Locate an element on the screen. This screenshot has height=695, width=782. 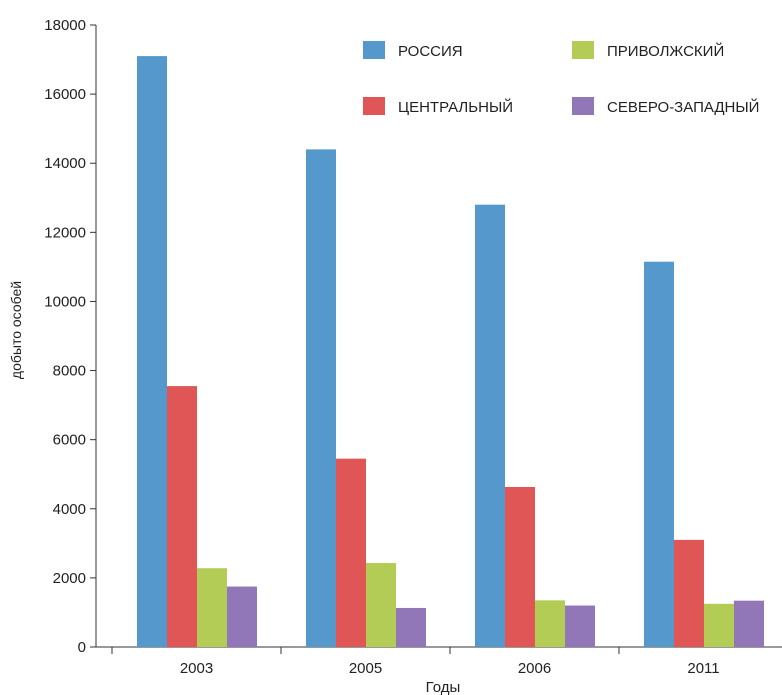
legend-label: СЕВЕРО-ЗАПАДНЫЙ is located at coordinates (683, 107).